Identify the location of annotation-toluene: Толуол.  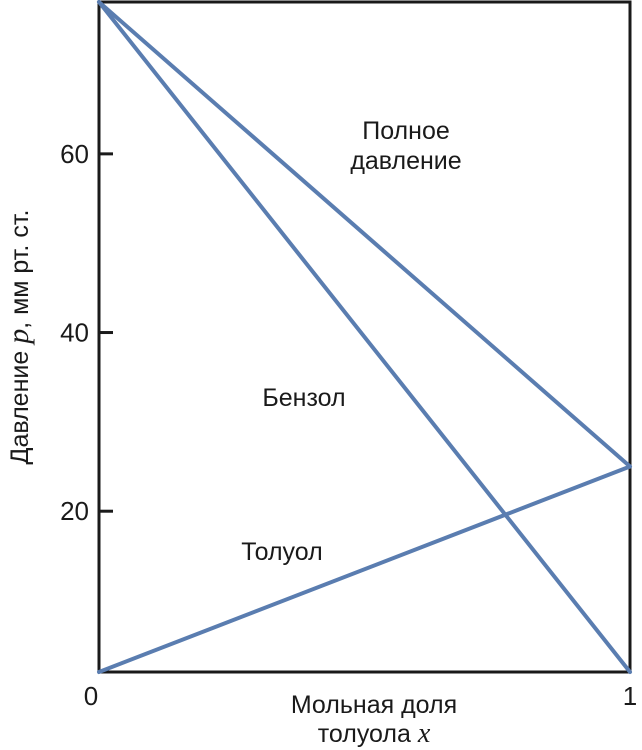
(281, 552).